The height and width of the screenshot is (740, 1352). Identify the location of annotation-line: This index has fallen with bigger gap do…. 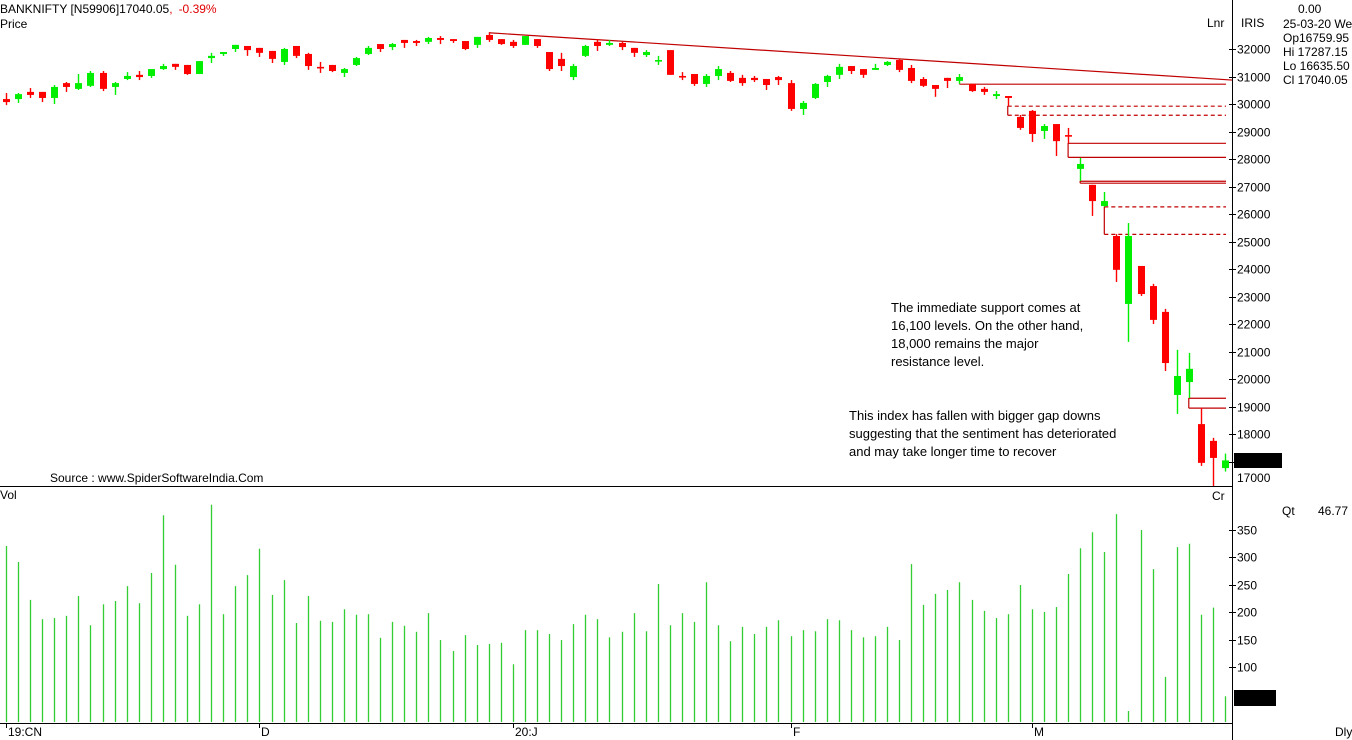
(975, 415).